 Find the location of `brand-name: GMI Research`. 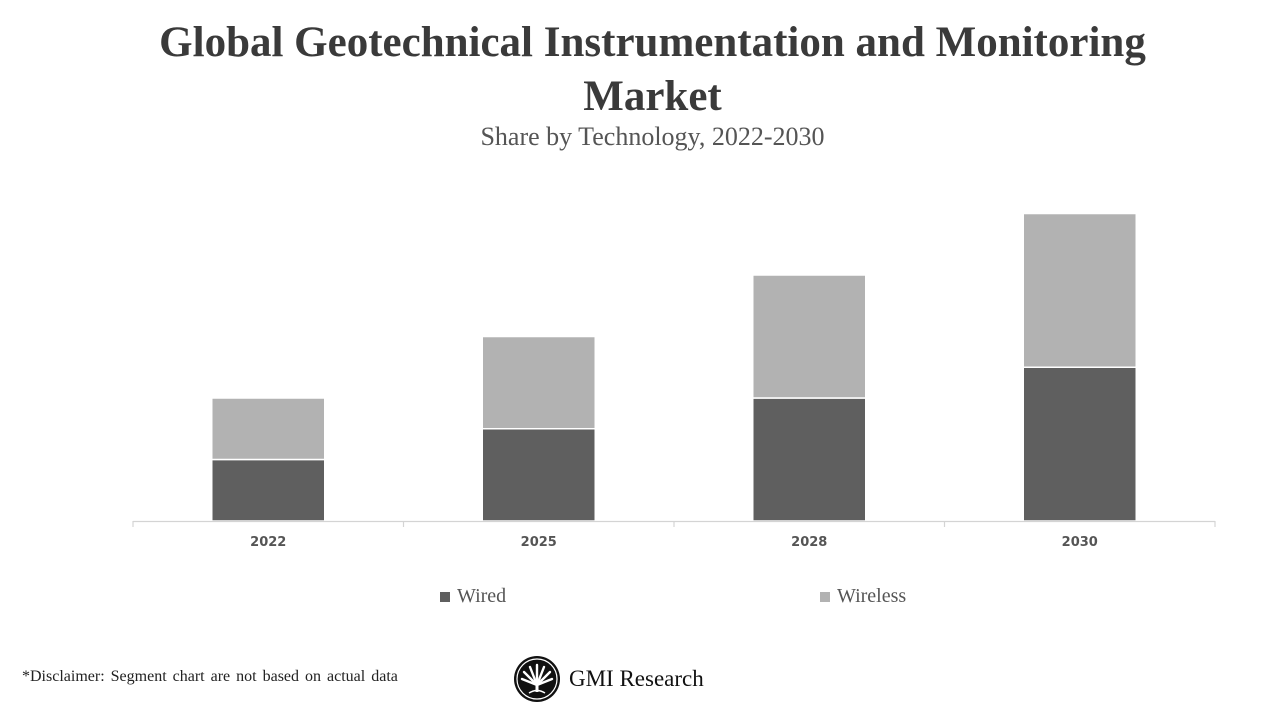

brand-name: GMI Research is located at coordinates (636, 678).